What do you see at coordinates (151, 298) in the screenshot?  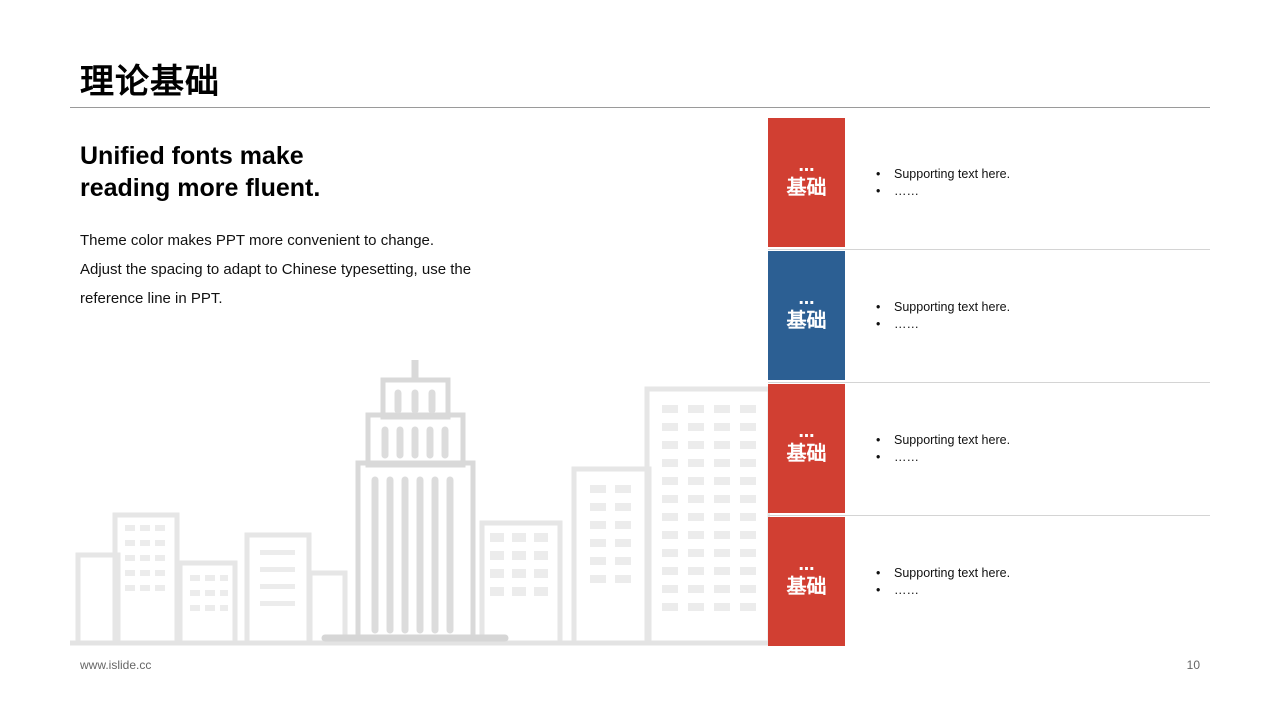 I see `body-line-3: reference line in PPT.` at bounding box center [151, 298].